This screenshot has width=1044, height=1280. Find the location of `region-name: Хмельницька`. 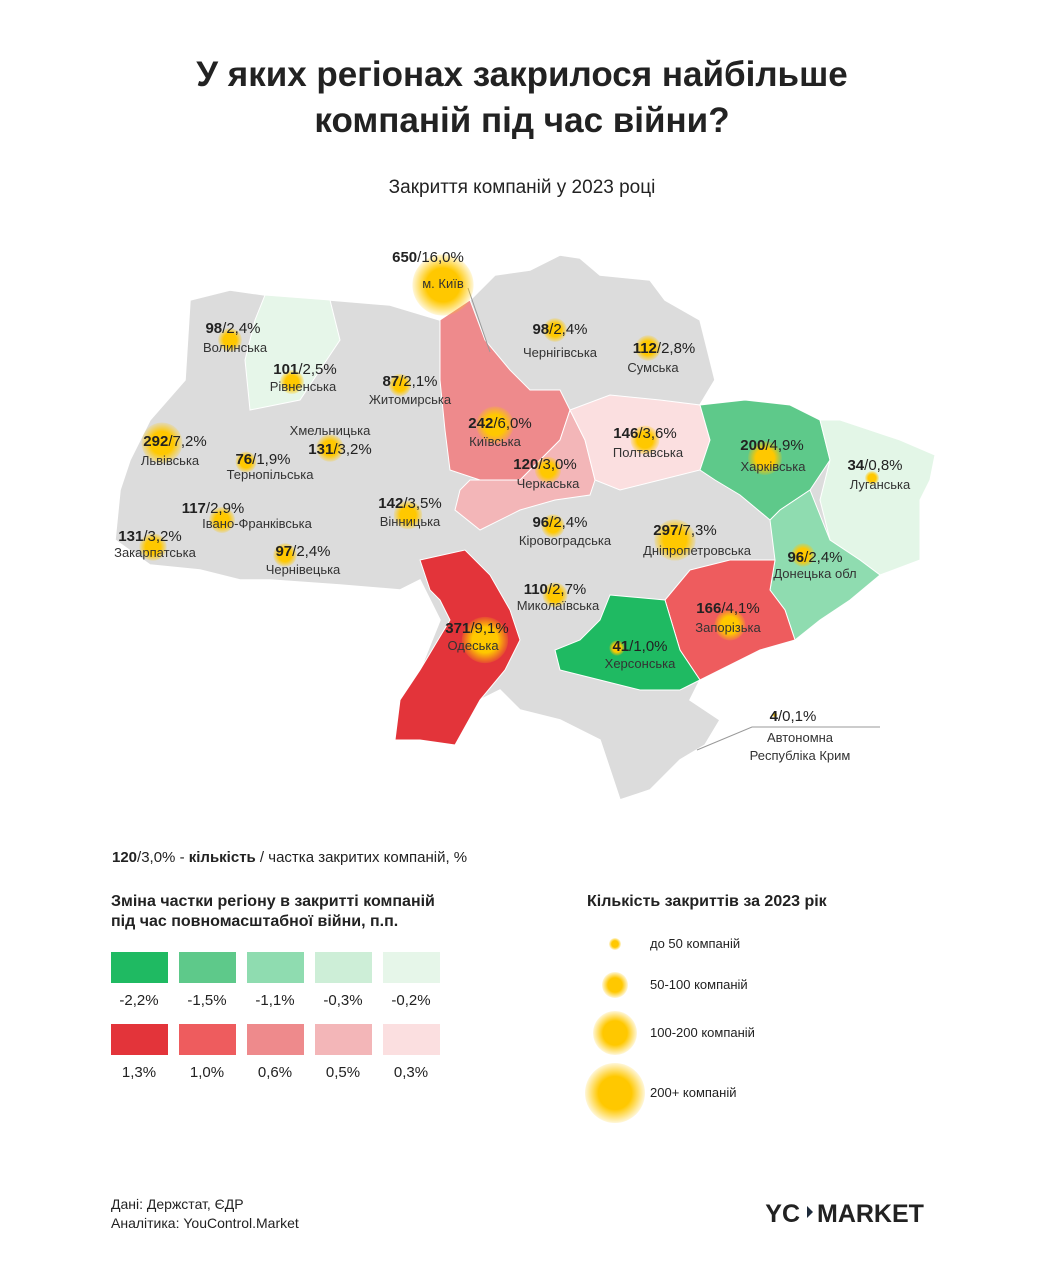

region-name: Хмельницька is located at coordinates (330, 430).